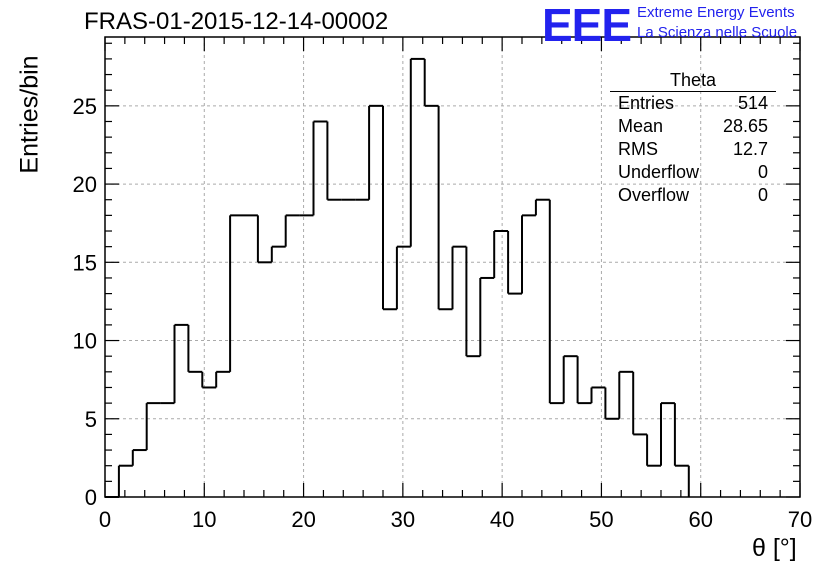 The height and width of the screenshot is (572, 836). Describe the element at coordinates (800, 519) in the screenshot. I see `x-tick-label: 70` at that location.